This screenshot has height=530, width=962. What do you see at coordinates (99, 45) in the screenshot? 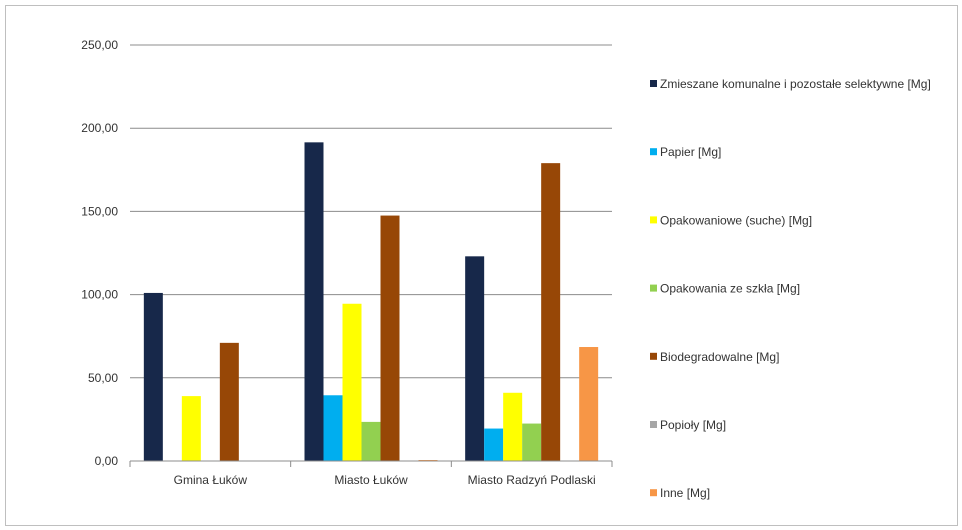
I see `y-tick-label: 250,00` at bounding box center [99, 45].